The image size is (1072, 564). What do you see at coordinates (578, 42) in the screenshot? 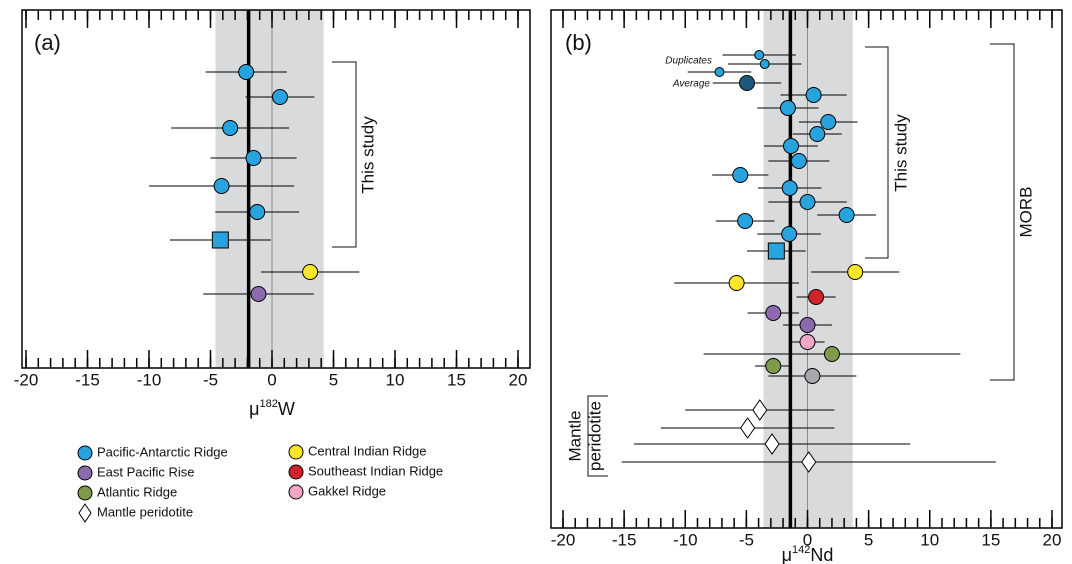
I see `panel-label: (b)` at bounding box center [578, 42].